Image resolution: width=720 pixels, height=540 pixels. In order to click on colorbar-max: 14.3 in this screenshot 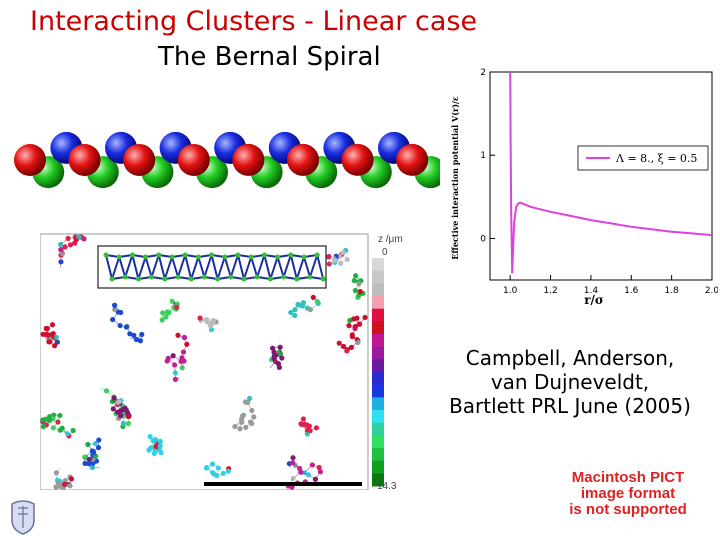, I will do `click(387, 485)`.